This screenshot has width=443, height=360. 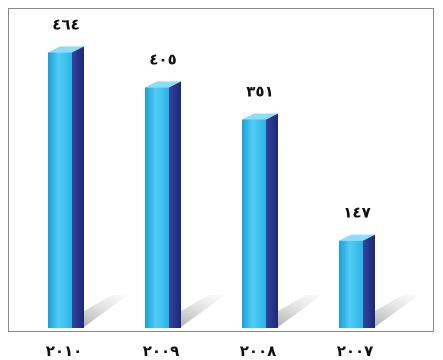 I want to click on data-label: ٤٠٥, so click(x=162, y=59).